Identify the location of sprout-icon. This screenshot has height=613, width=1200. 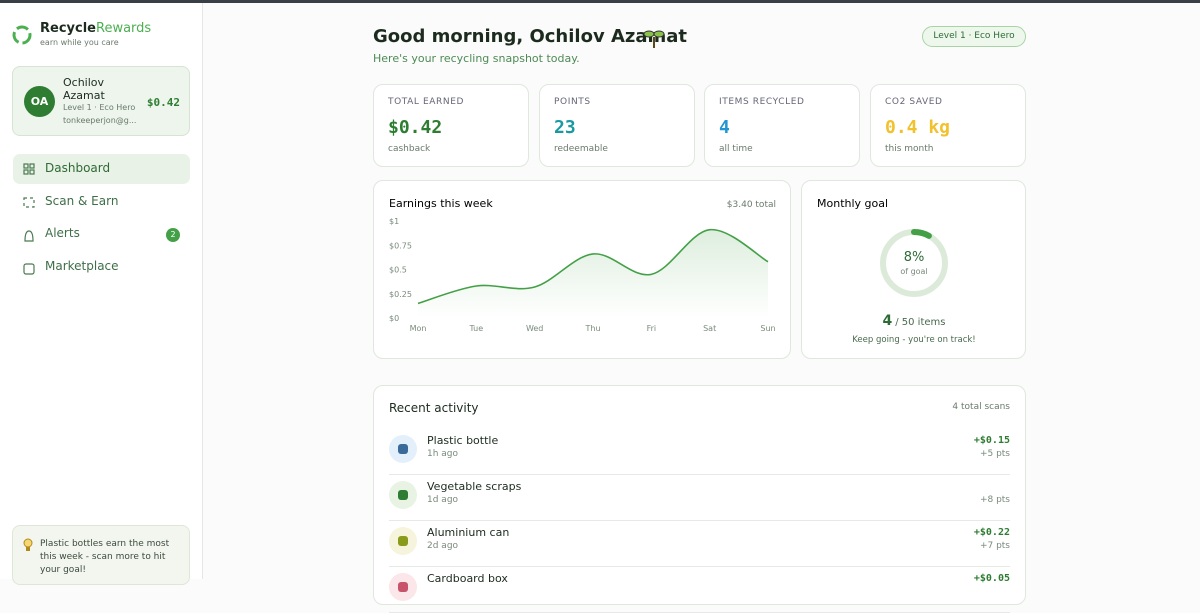
(654, 39).